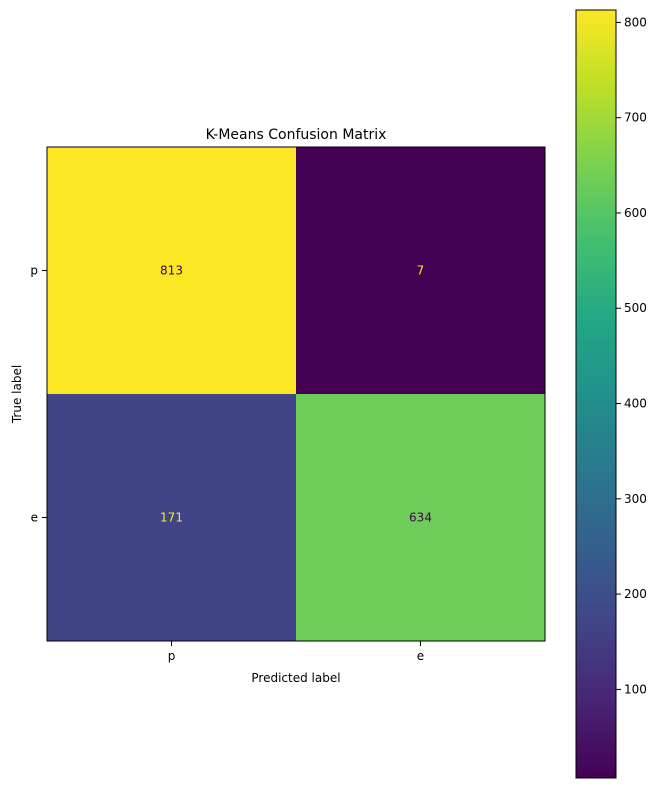 This screenshot has height=790, width=660. What do you see at coordinates (635, 499) in the screenshot?
I see `colorbar-tick-label: 300` at bounding box center [635, 499].